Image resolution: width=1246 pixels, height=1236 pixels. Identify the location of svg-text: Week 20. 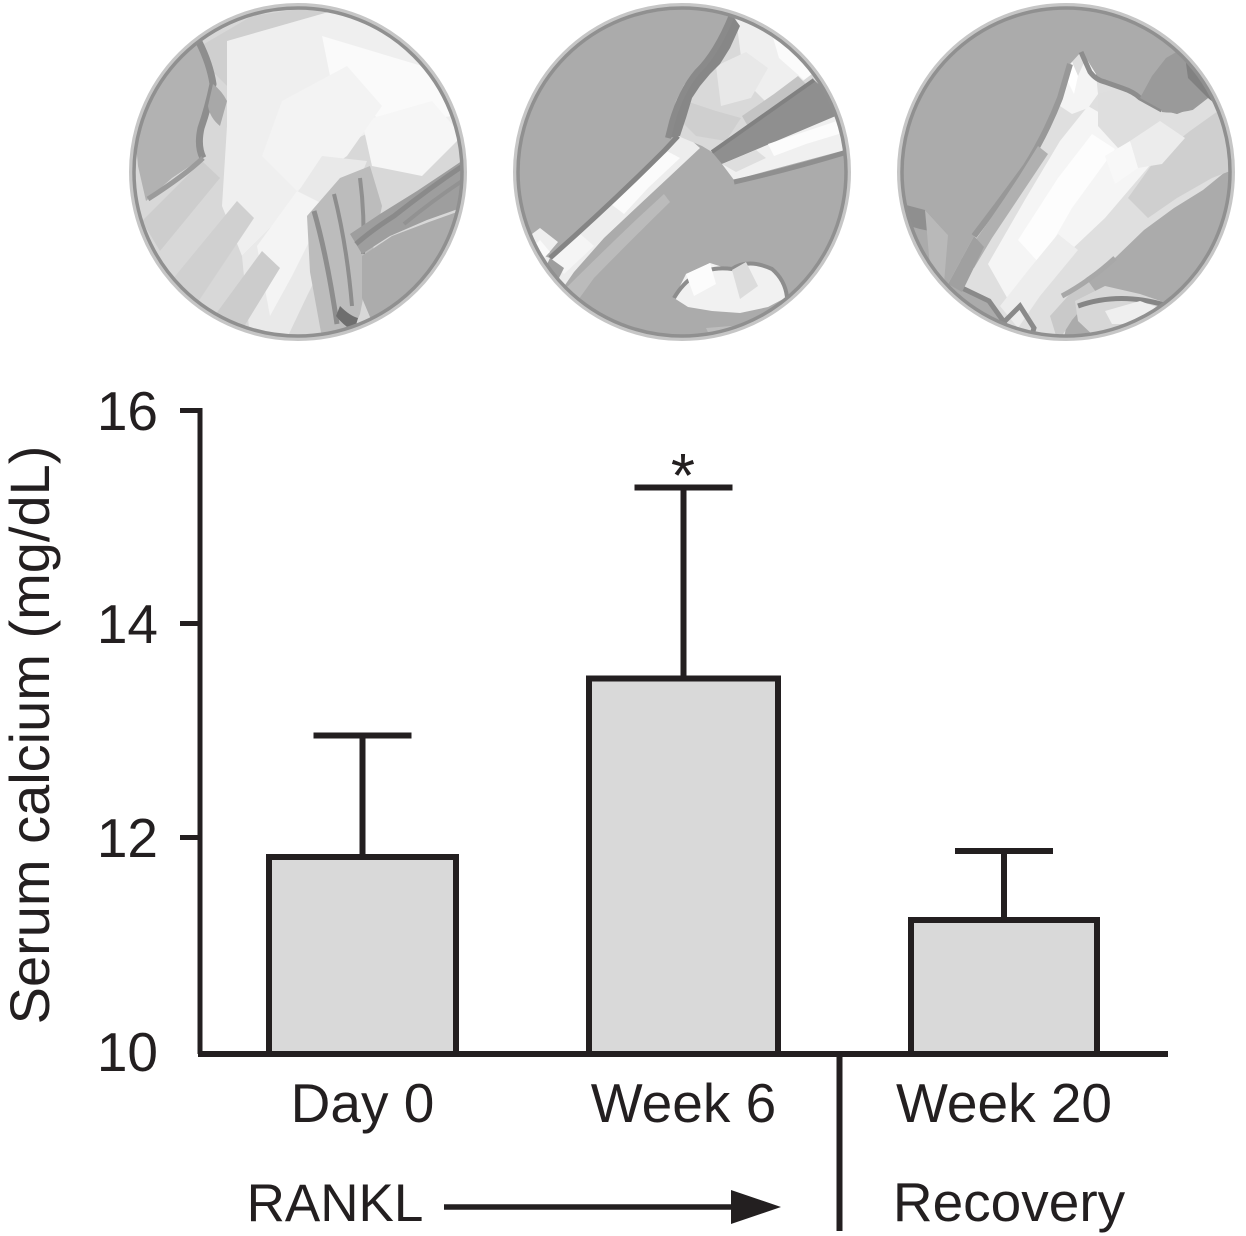
(1004, 1103).